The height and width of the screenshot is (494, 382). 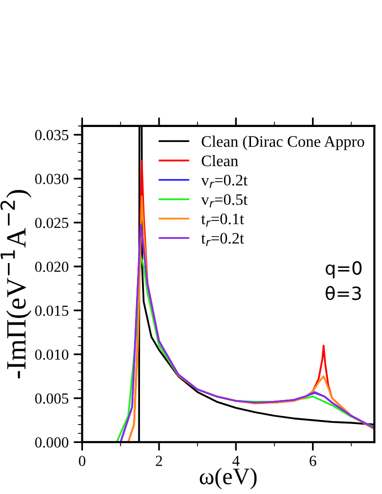 I want to click on annotation: q=0, so click(x=344, y=269).